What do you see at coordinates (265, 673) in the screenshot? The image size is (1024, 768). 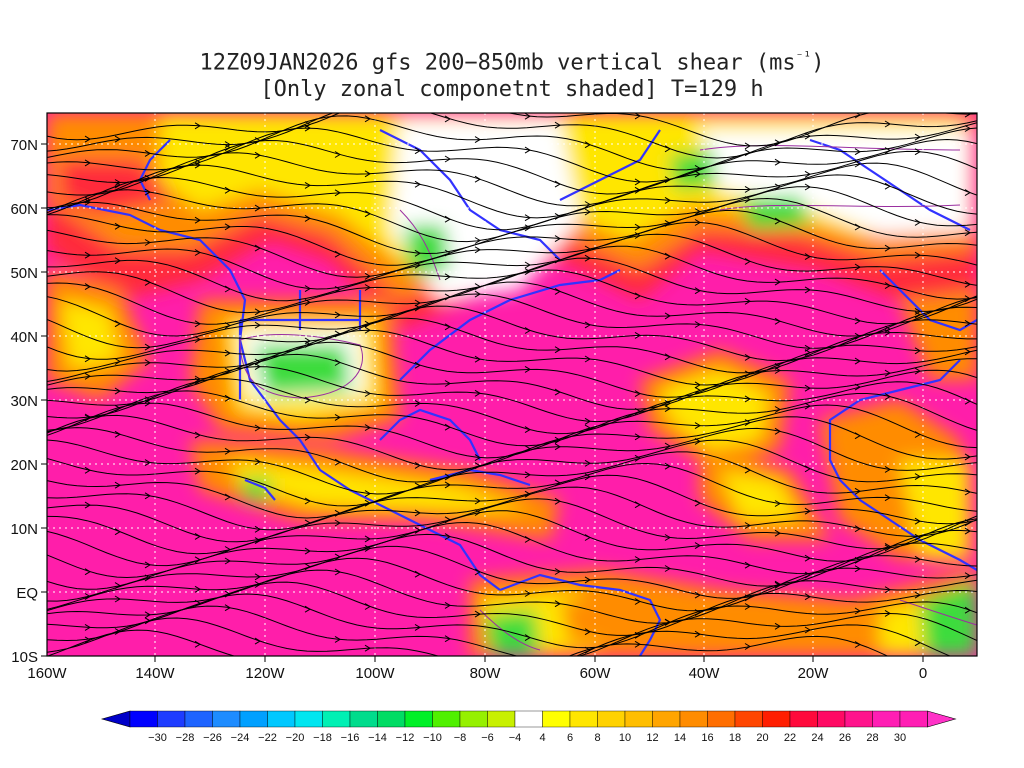 I see `lon-label: 120W` at bounding box center [265, 673].